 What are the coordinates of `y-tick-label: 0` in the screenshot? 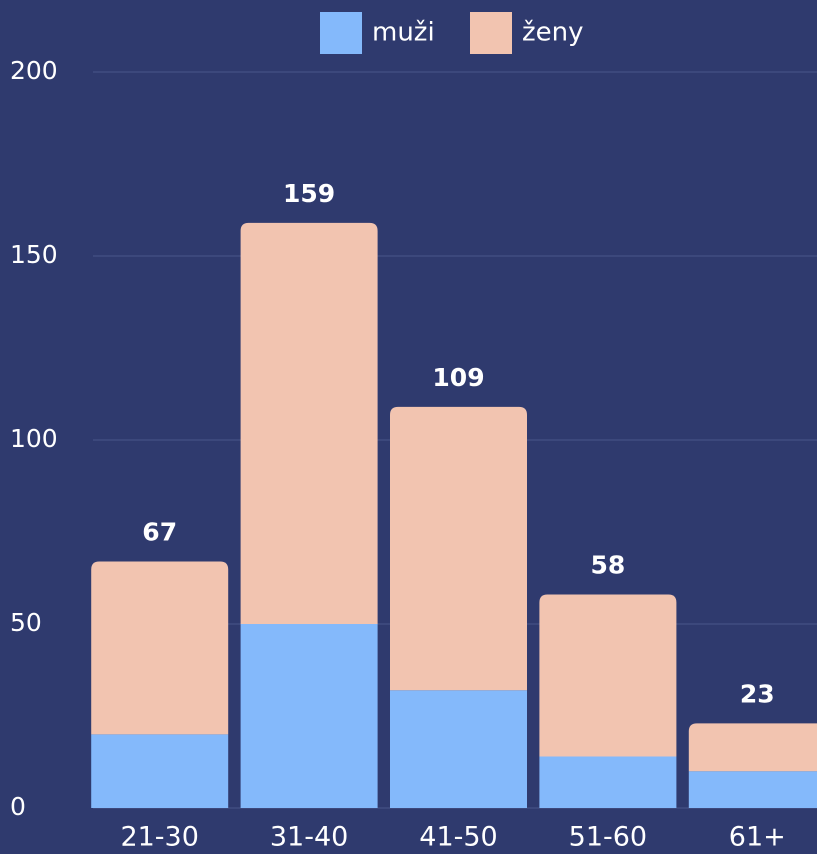 It's located at (18, 806).